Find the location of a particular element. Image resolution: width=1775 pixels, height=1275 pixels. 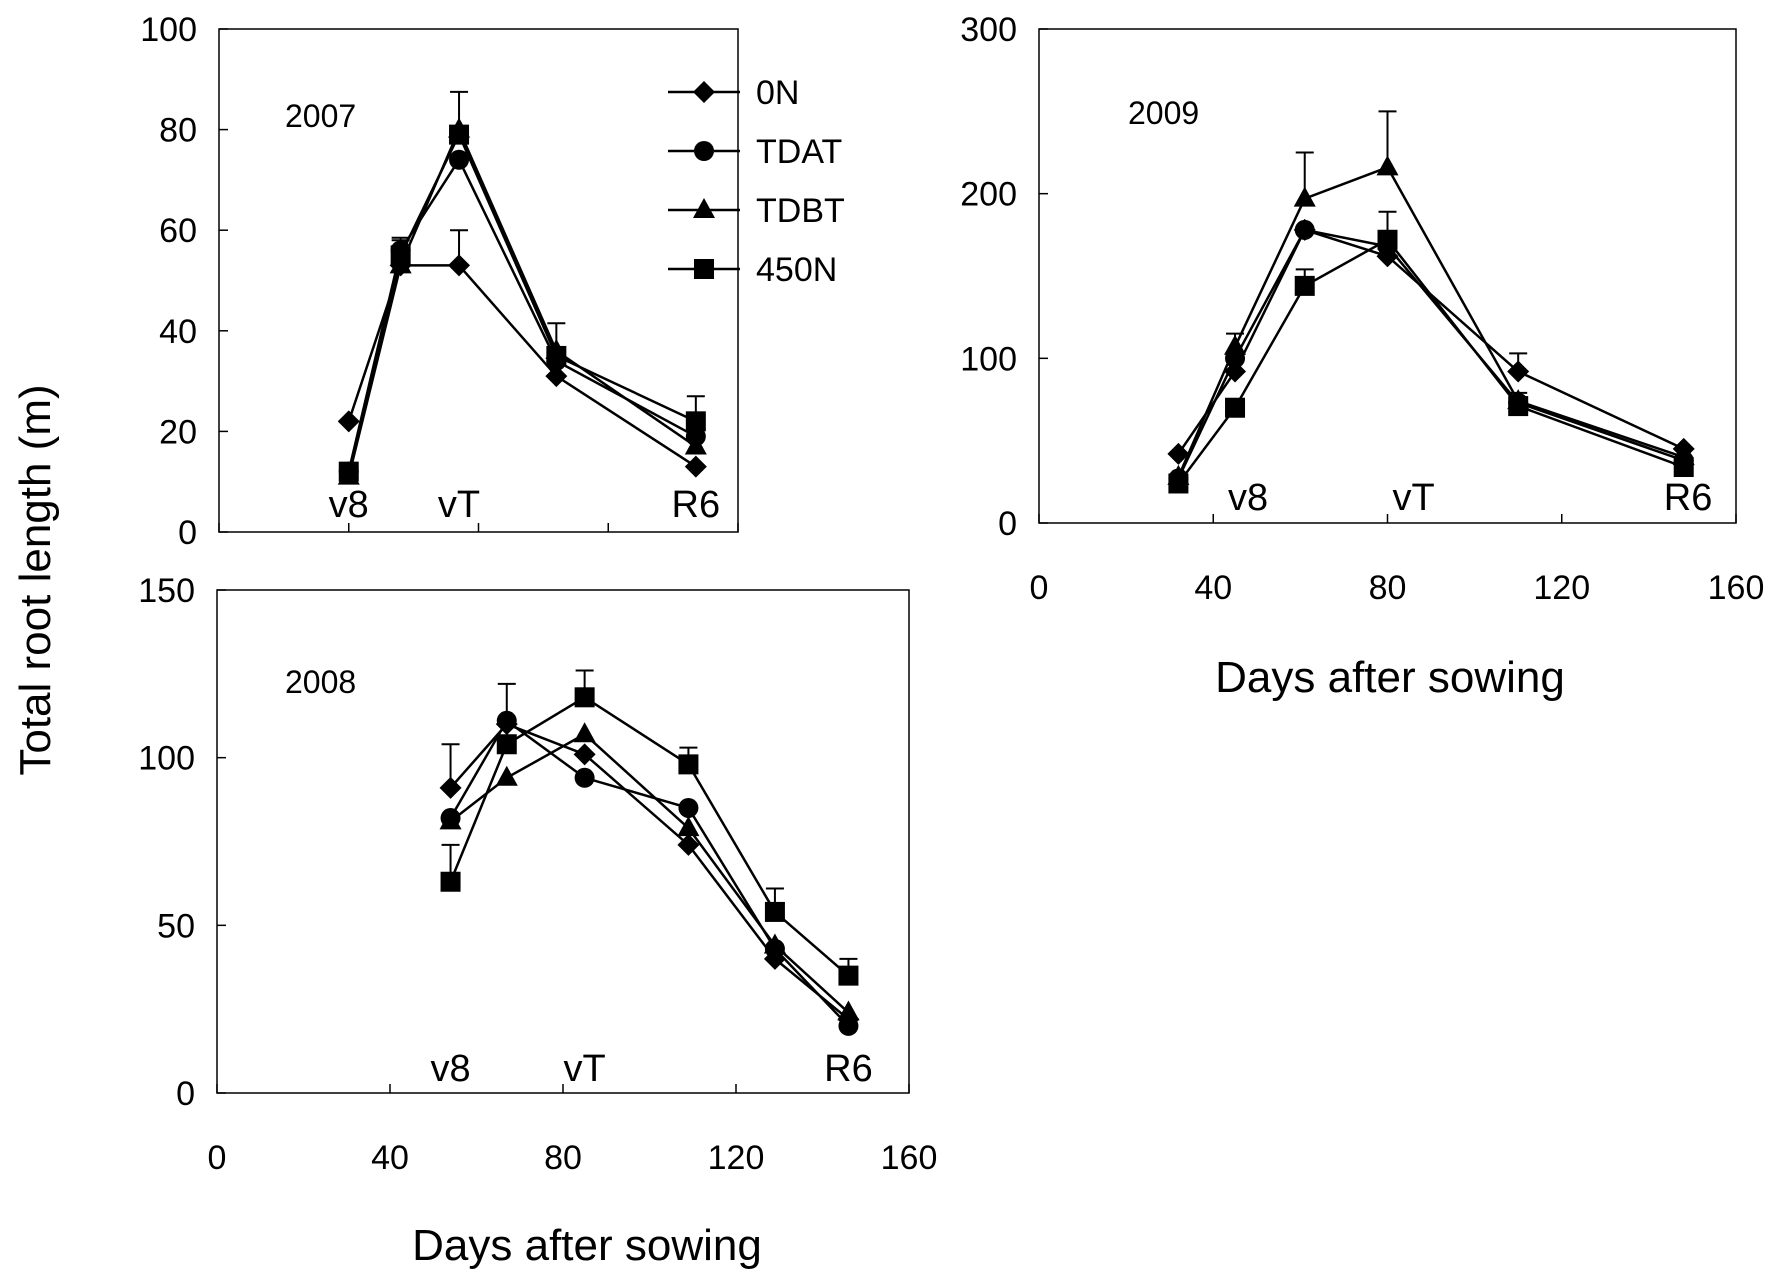

legend-item-450N: 450N is located at coordinates (752, 270).